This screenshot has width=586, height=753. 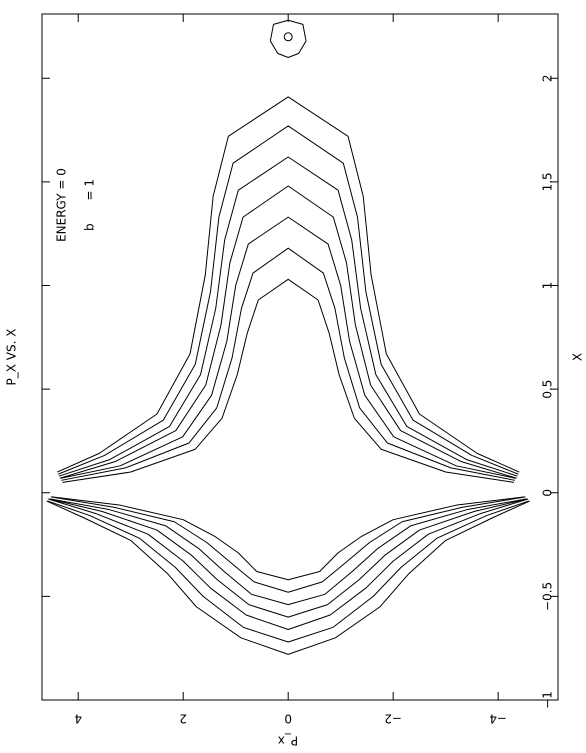 What do you see at coordinates (578, 357) in the screenshot?
I see `x-axis-label: X` at bounding box center [578, 357].